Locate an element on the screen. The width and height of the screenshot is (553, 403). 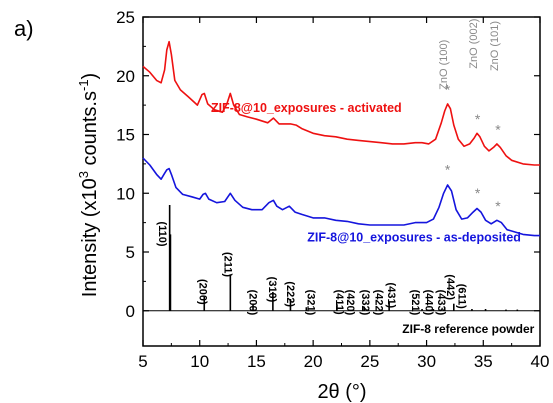
y-tick-label: 20 is located at coordinates (125, 76).